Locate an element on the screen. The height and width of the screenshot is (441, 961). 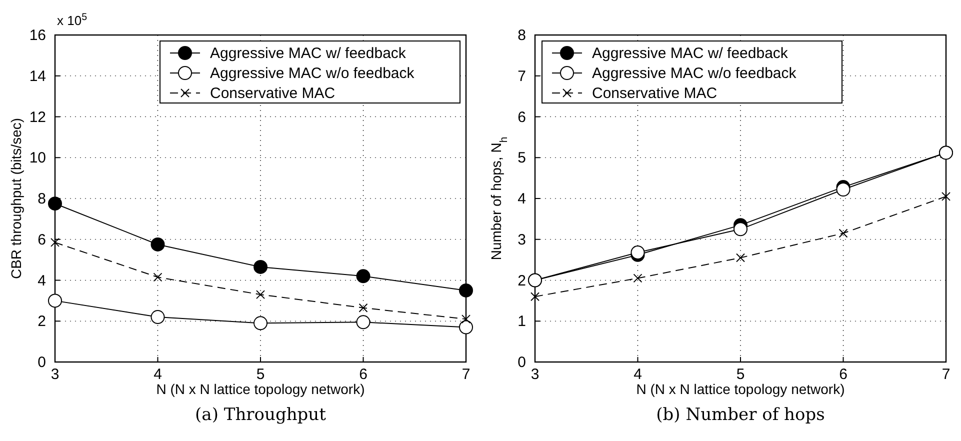
text: x 10$^{5}$ is located at coordinates (72, 20).